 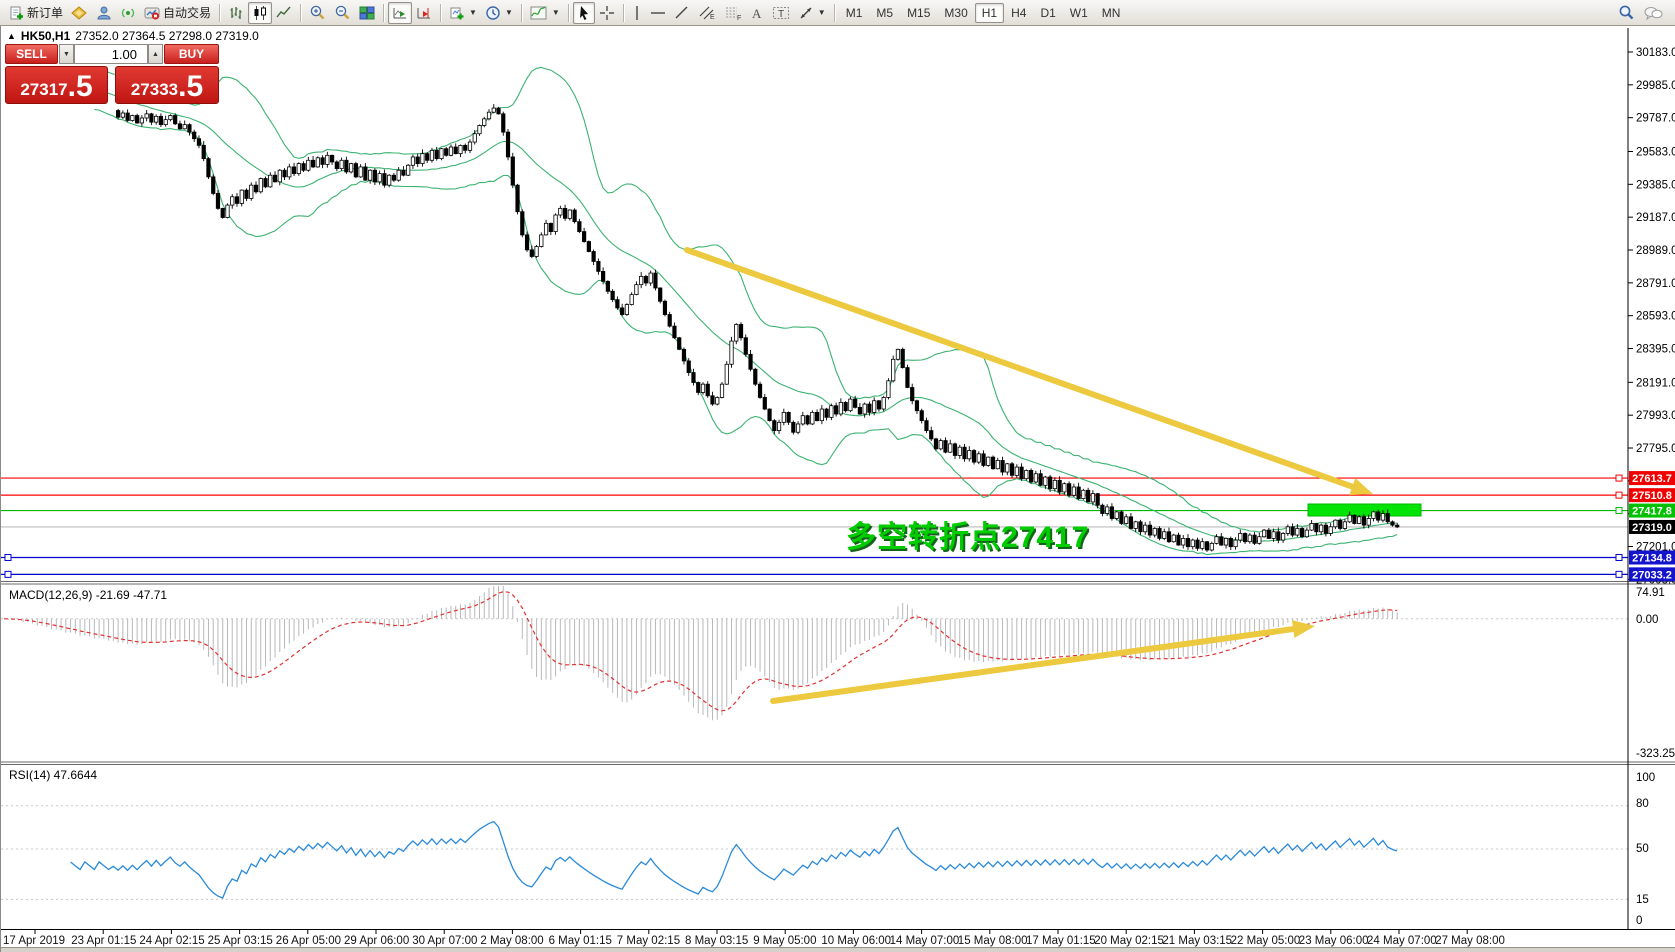 What do you see at coordinates (34, 941) in the screenshot?
I see `svg-text: 17 Apr 2019` at bounding box center [34, 941].